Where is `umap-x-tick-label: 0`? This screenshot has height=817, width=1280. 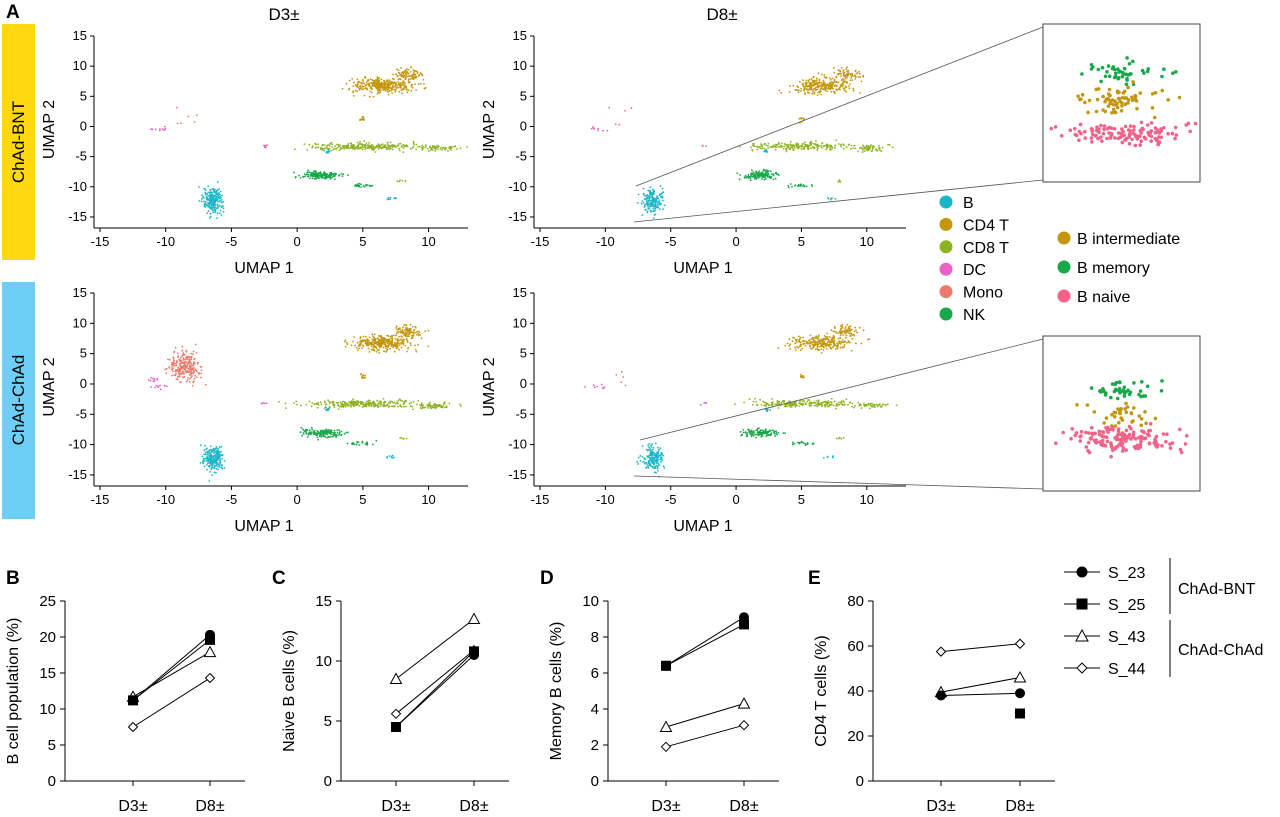
umap-x-tick-label: 0 is located at coordinates (297, 499).